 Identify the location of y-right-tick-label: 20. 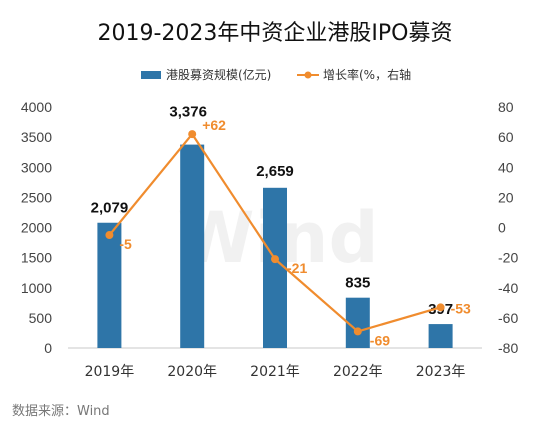
(506, 197).